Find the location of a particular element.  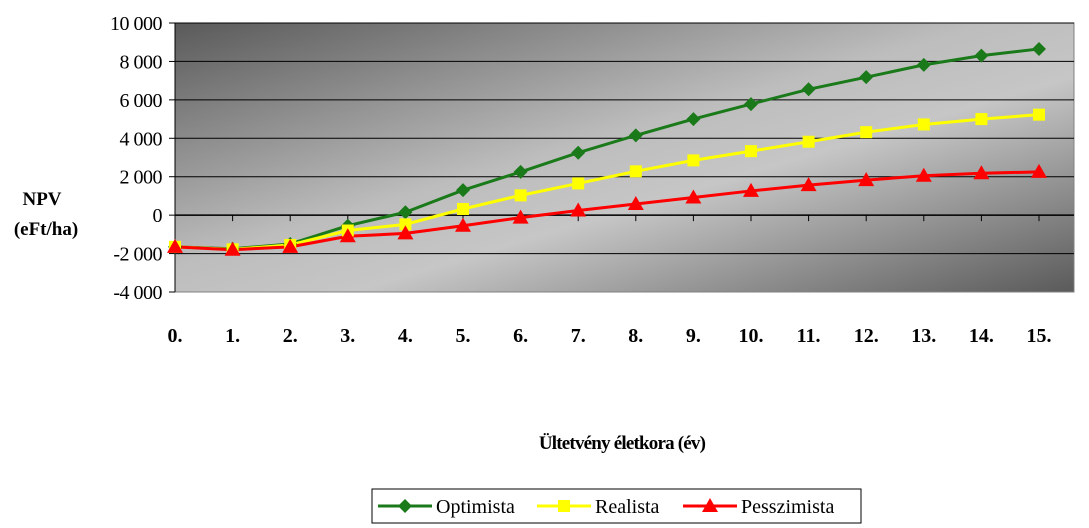

y-tick-label: 6 000 is located at coordinates (141, 101).